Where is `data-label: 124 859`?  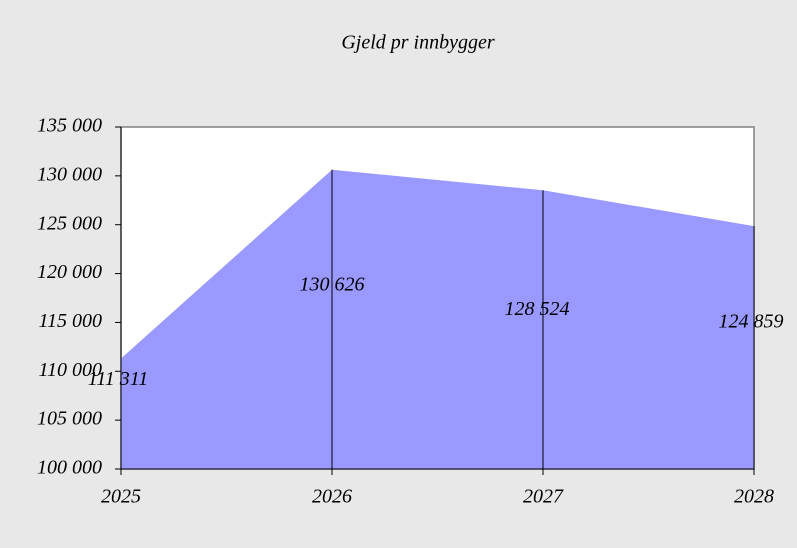
data-label: 124 859 is located at coordinates (751, 322).